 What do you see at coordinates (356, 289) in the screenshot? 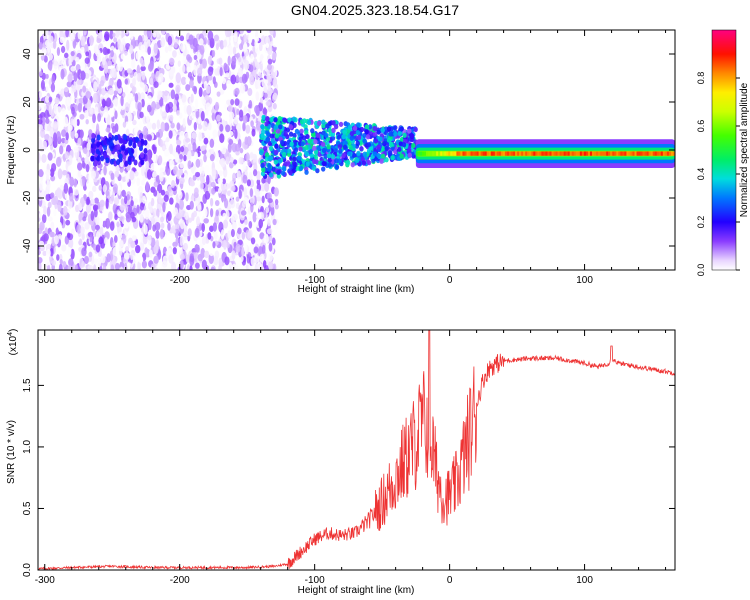
I see `spectrogram-x-label: Height of straight line (km)` at bounding box center [356, 289].